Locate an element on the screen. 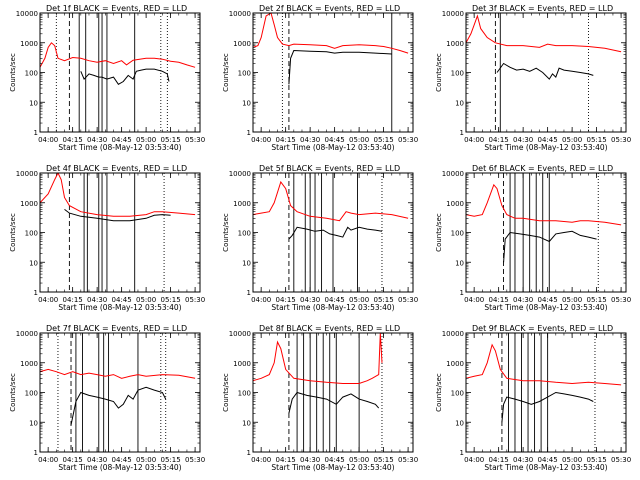 The height and width of the screenshot is (480, 640). panel-title: Det 9f BLACK = Events, RED = LLD is located at coordinates (542, 328).